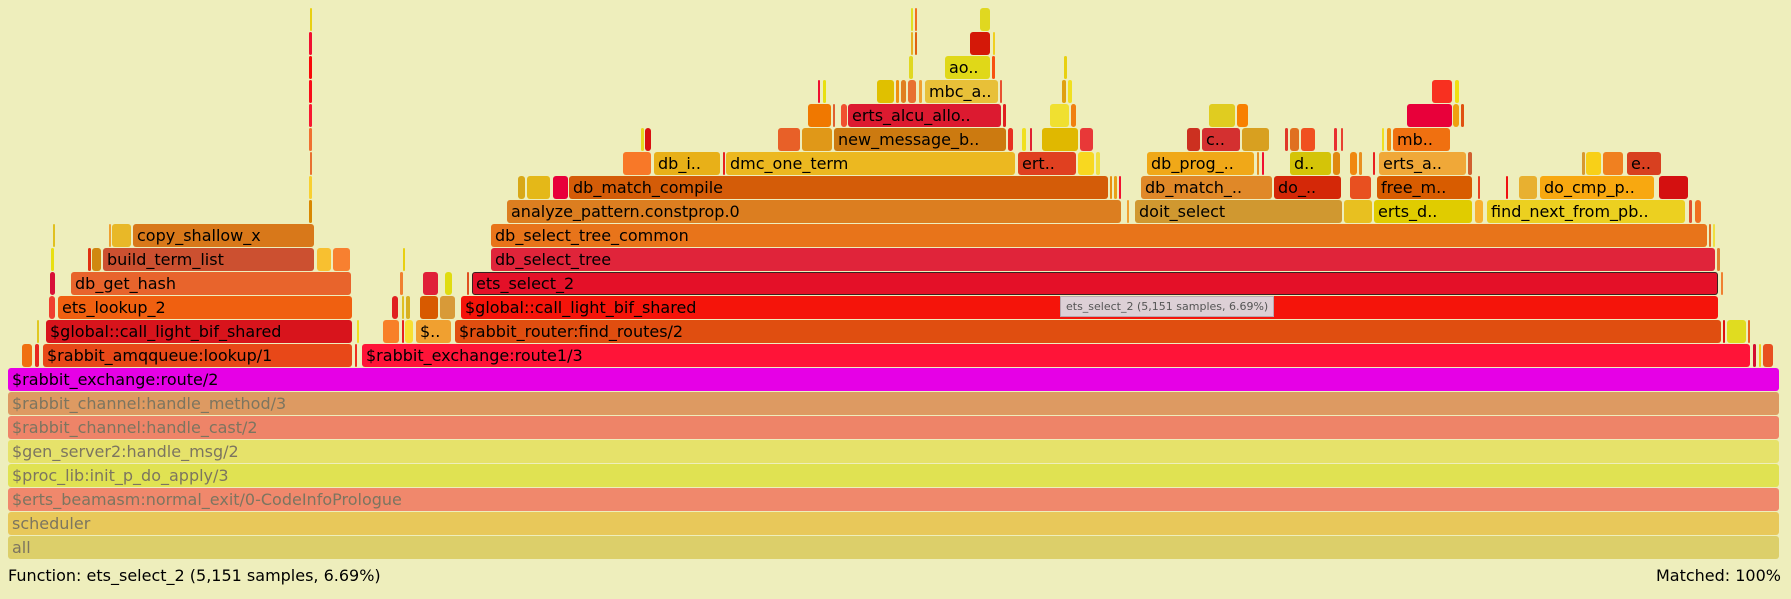 This screenshot has width=1791, height=599. I want to click on frame-rabbit-amqqueue-lookup-1: $rabbit_amqqueue:lookup/1, so click(197, 355).